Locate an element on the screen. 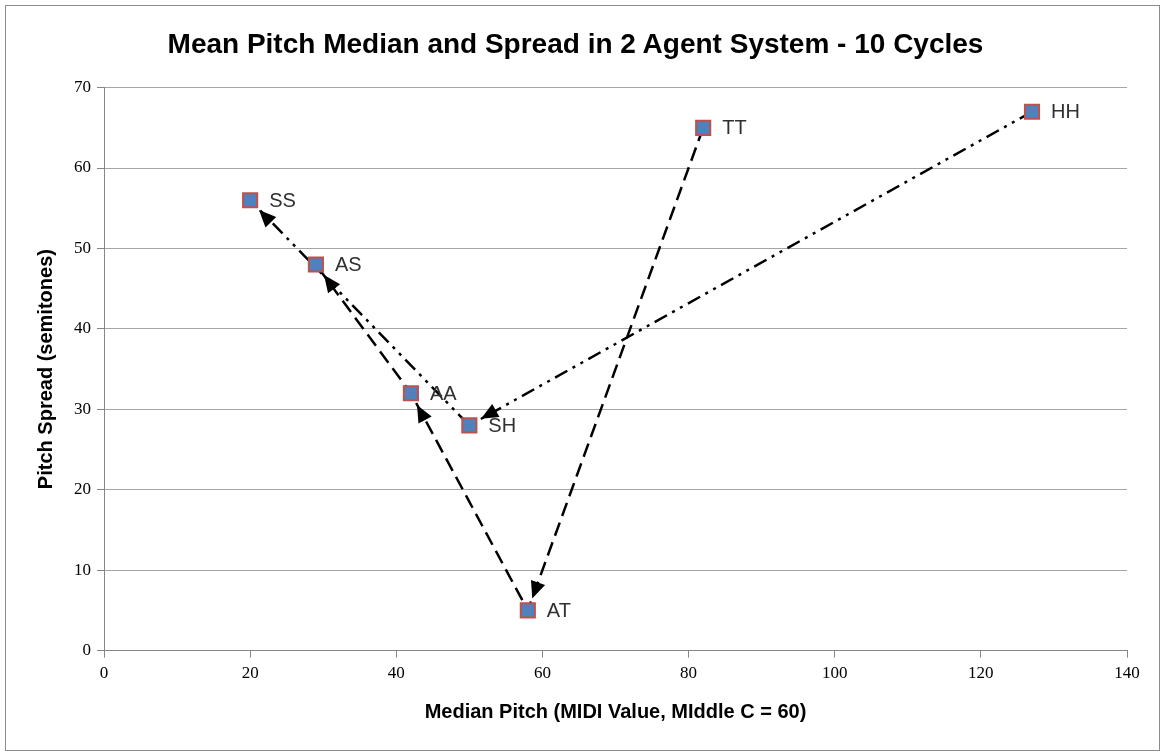 Image resolution: width=1165 pixels, height=756 pixels. y-tick-label: 70 is located at coordinates (82, 87).